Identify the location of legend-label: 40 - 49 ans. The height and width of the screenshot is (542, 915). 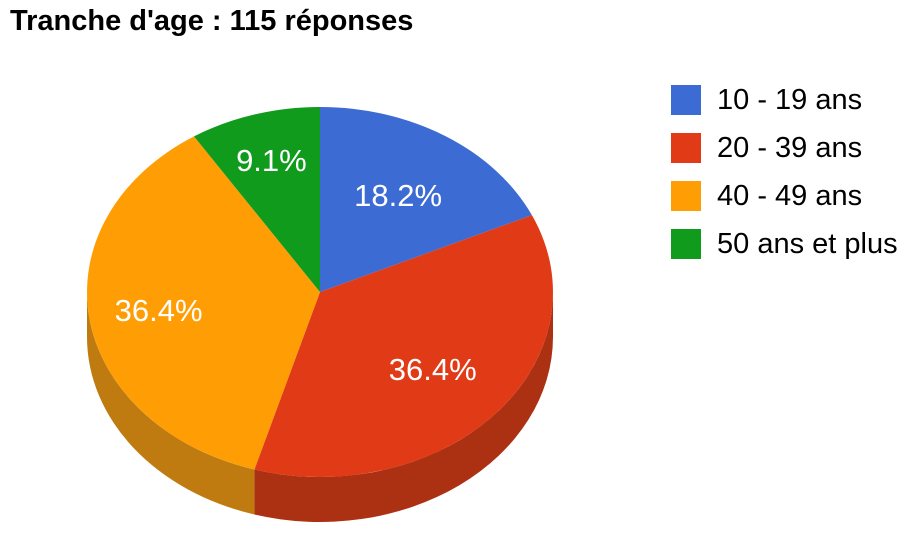
(790, 196).